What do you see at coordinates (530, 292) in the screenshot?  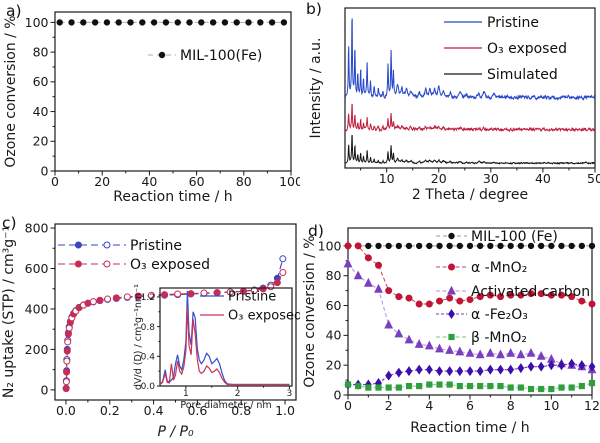 I see `legend-label-activated-carbon: Activated carbon` at bounding box center [530, 292].